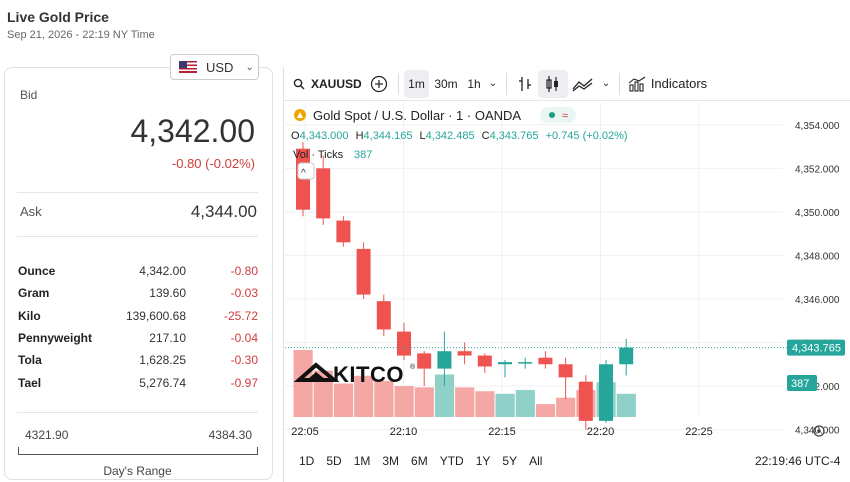 This screenshot has height=482, width=850. What do you see at coordinates (679, 83) in the screenshot?
I see `indicators-button: Indicators` at bounding box center [679, 83].